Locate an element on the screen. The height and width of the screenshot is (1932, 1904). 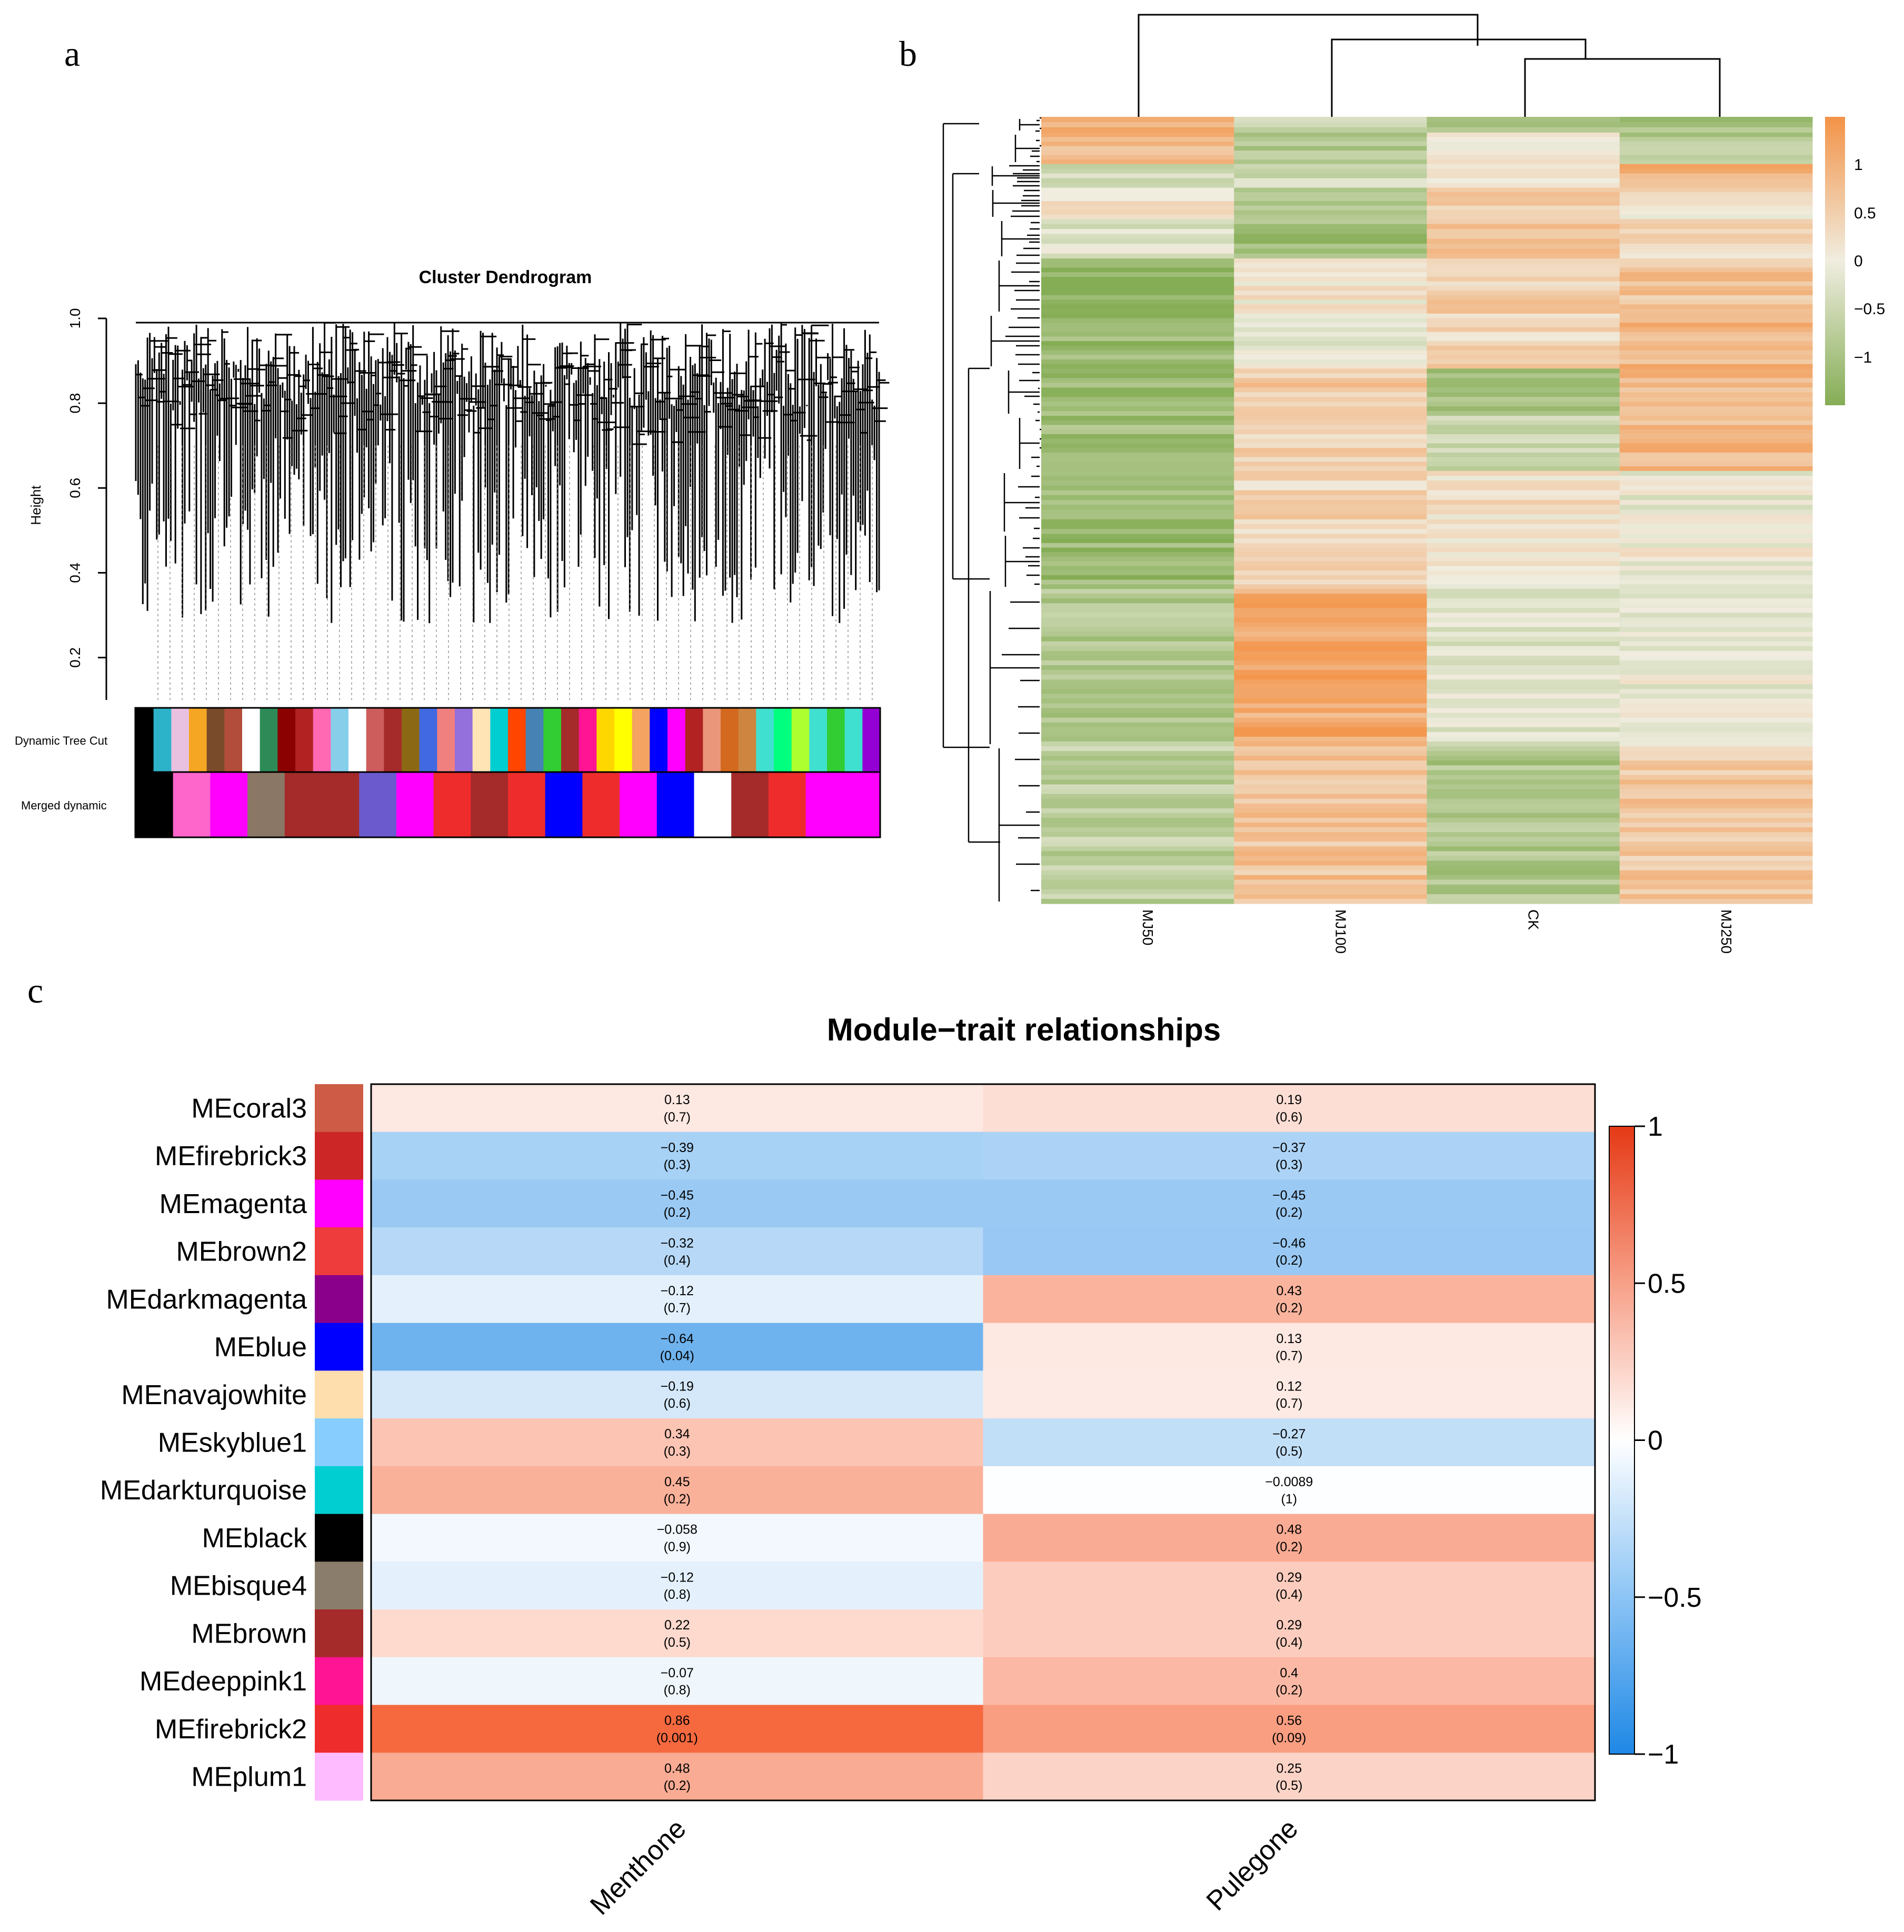
colorbar-tick-label: 0.5 is located at coordinates (1667, 1283).